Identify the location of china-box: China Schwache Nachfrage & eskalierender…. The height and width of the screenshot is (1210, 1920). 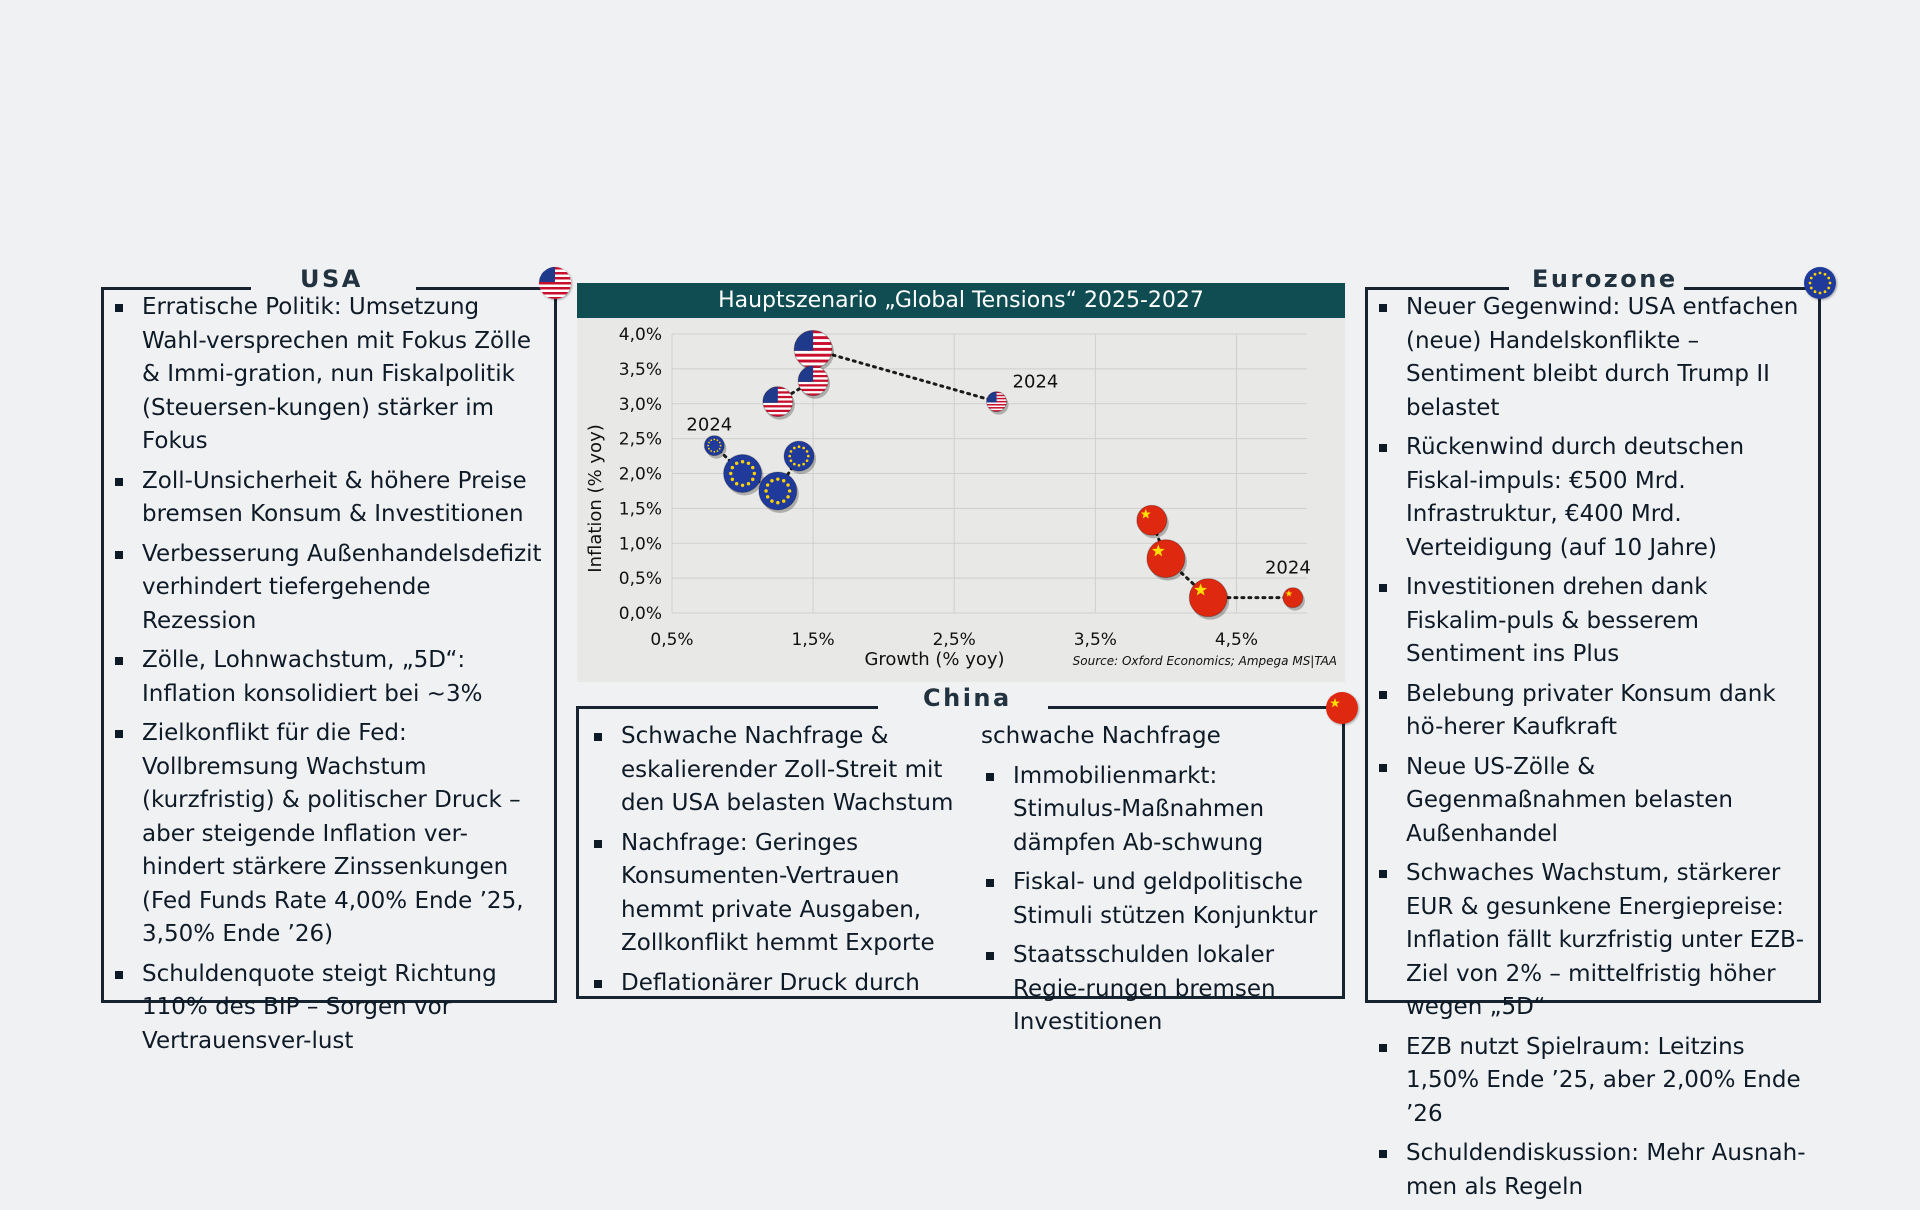
(960, 859).